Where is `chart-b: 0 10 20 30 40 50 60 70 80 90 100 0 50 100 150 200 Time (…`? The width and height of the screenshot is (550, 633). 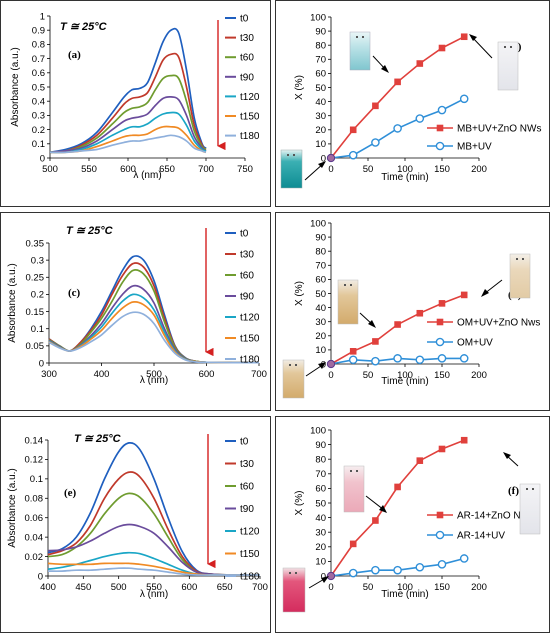 chart-b: 0 10 20 30 40 50 60 70 80 90 100 0 50 100 150 200 Time (… is located at coordinates (417, 97).